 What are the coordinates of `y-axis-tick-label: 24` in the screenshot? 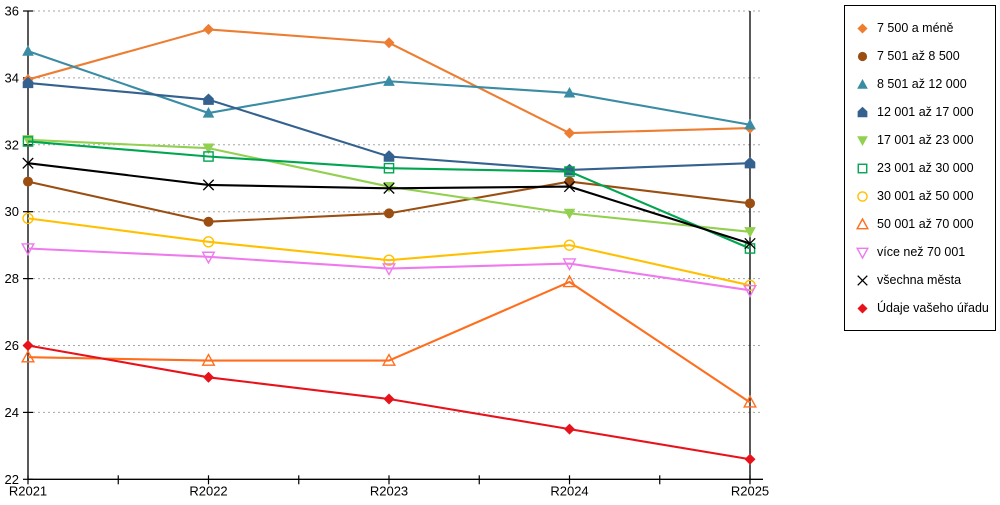 It's located at (12, 412).